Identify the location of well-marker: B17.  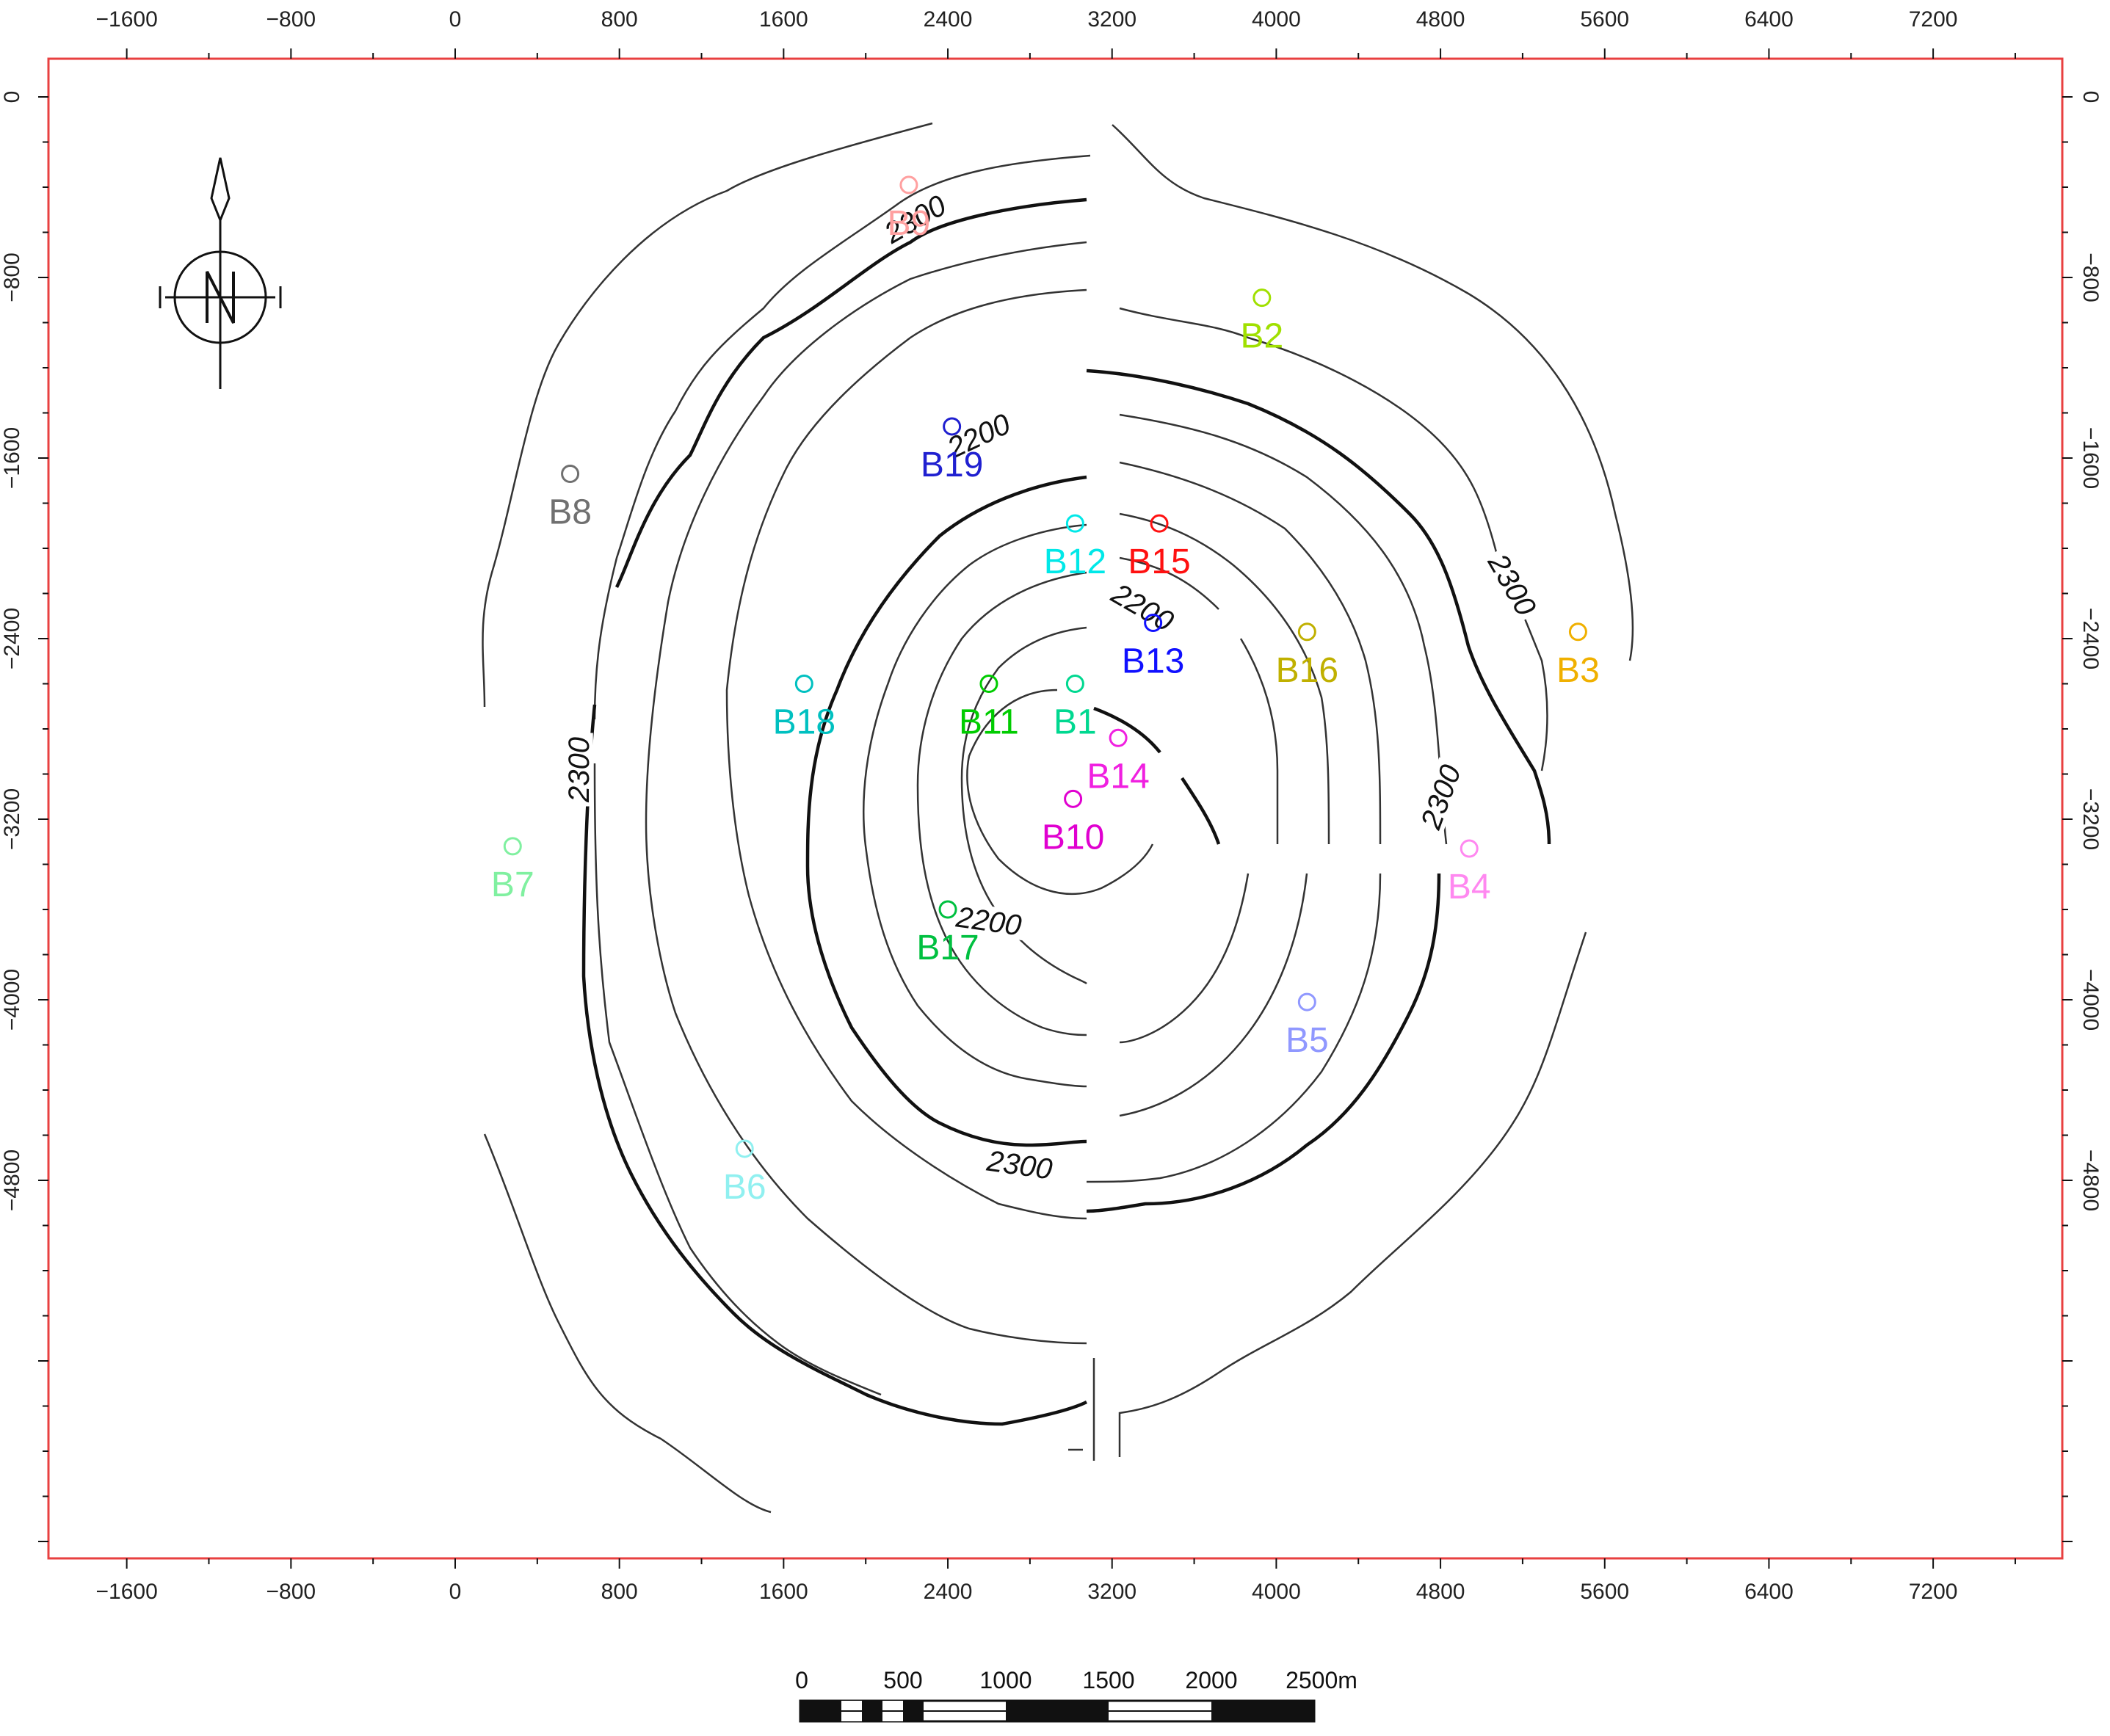
(947, 933).